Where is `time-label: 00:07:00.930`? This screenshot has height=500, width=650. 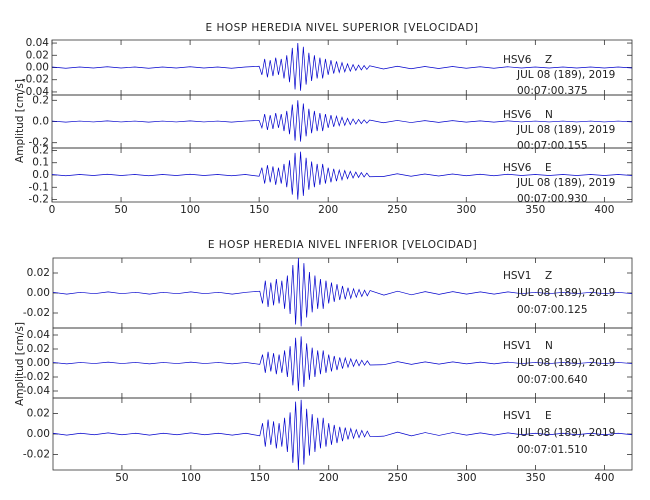
time-label: 00:07:00.930 is located at coordinates (552, 199).